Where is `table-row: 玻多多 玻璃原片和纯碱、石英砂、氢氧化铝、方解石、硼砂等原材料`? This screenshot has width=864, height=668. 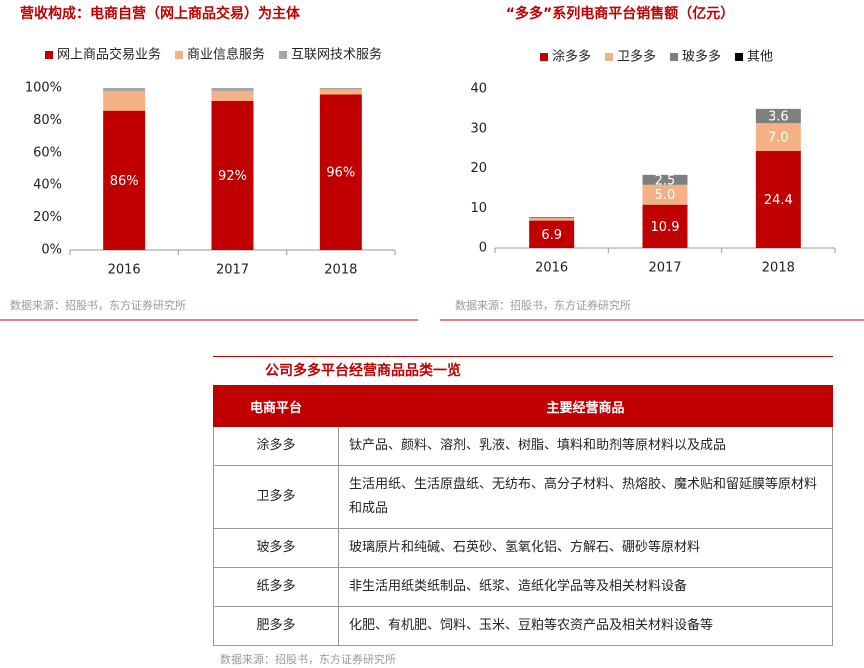
table-row: 玻多多 玻璃原片和纯碱、石英砂、氢氧化铝、方解石、硼砂等原材料 is located at coordinates (523, 548).